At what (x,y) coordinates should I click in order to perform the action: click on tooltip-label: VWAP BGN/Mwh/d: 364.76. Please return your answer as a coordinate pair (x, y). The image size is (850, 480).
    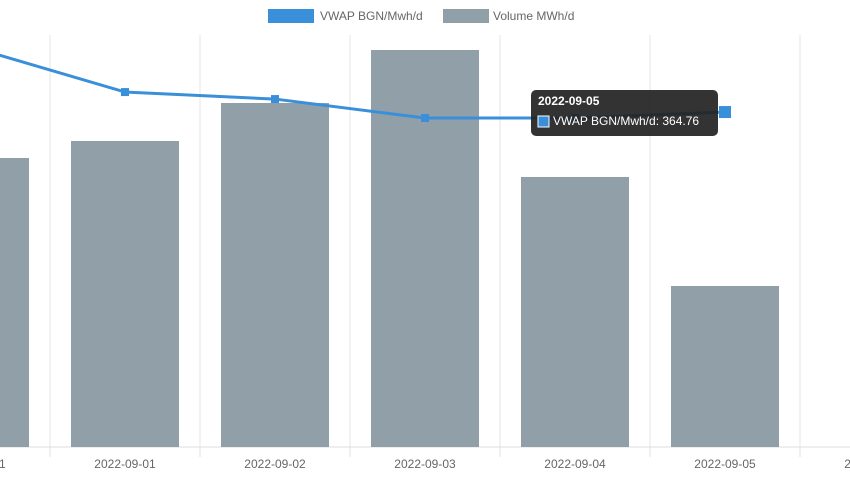
    Looking at the image, I should click on (626, 121).